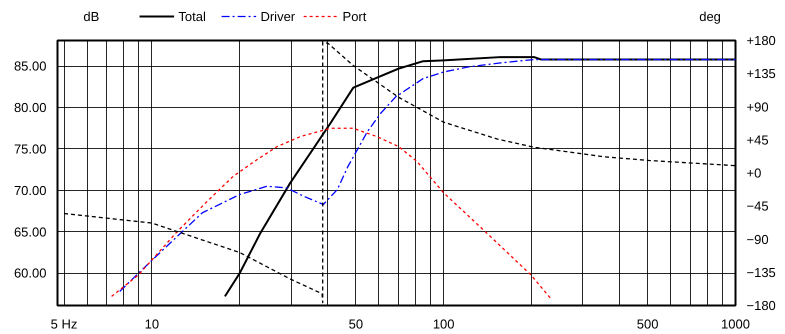  What do you see at coordinates (30, 190) in the screenshot?
I see `y-tick-label: 70.00` at bounding box center [30, 190].